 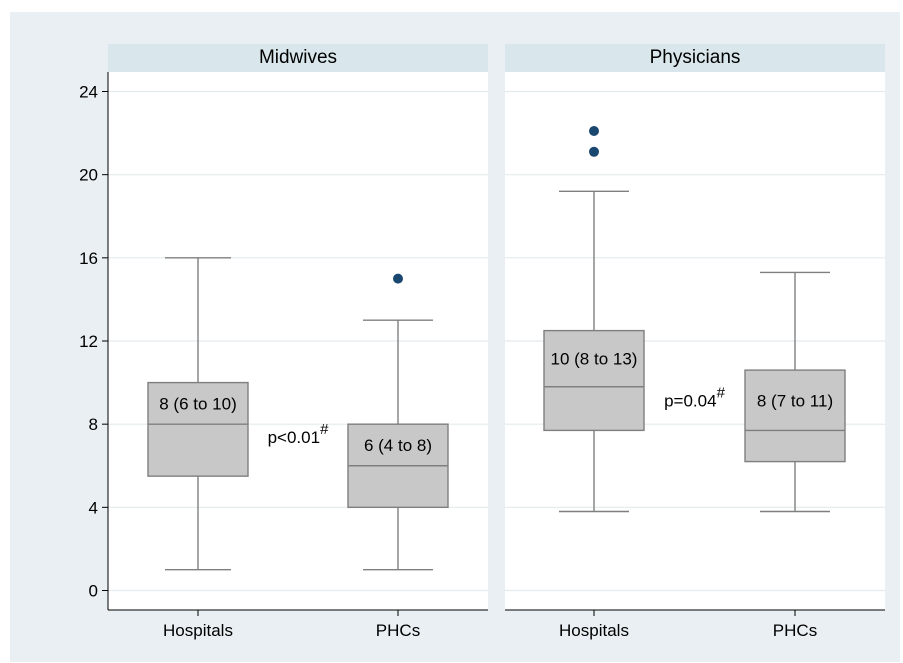 What do you see at coordinates (93, 507) in the screenshot?
I see `y-tick-label: 4` at bounding box center [93, 507].